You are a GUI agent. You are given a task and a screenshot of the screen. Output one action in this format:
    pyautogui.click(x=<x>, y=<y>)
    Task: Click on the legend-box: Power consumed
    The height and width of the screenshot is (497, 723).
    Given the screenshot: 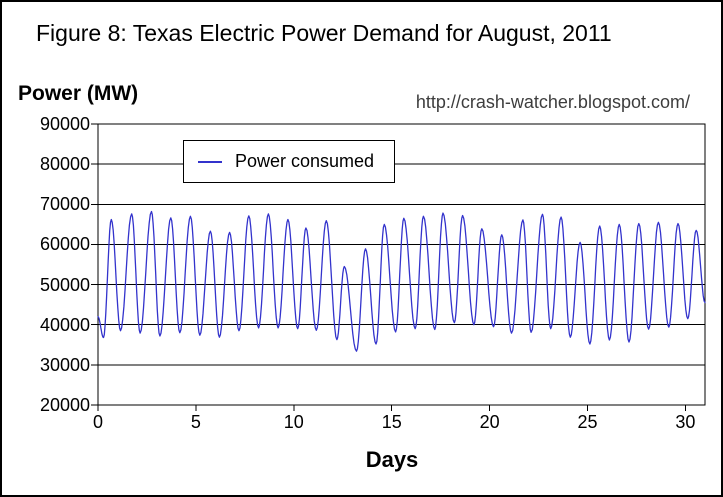 What is the action you would take?
    pyautogui.click(x=289, y=161)
    